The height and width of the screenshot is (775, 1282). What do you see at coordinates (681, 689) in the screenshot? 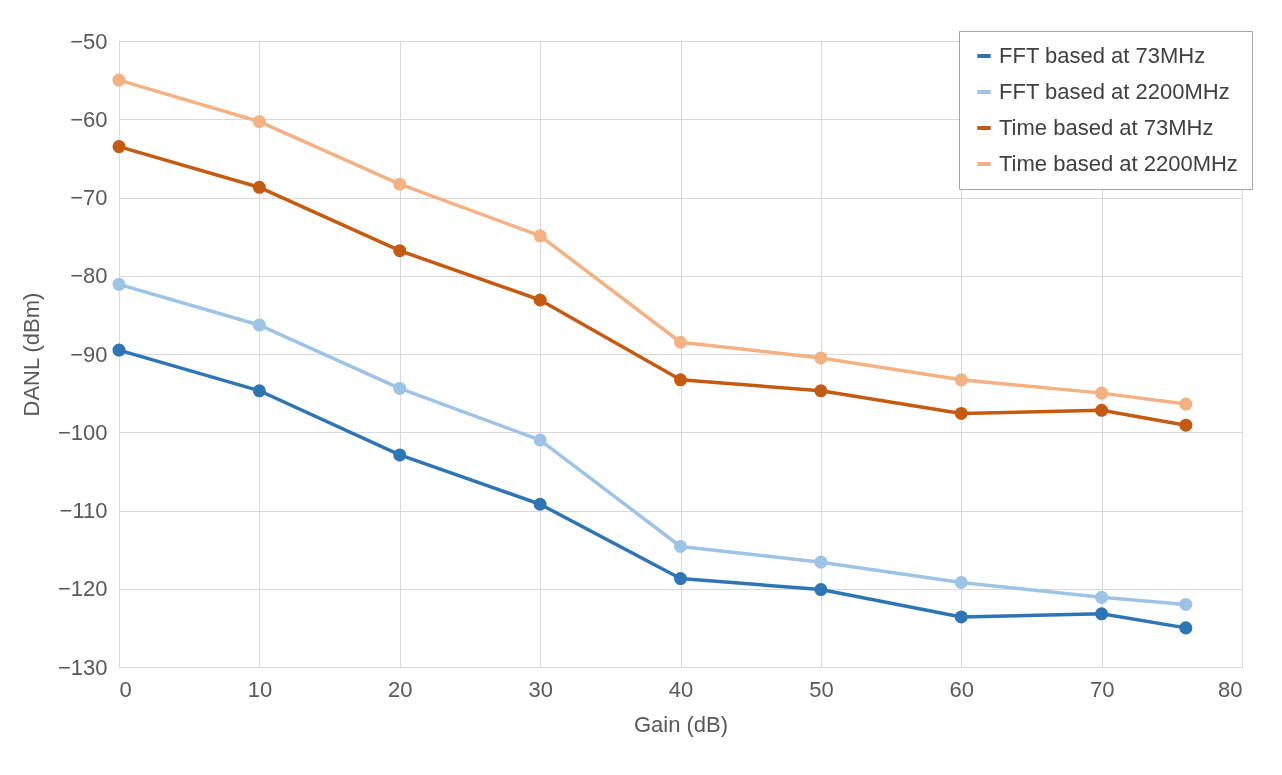
I see `x-tick-label: 40` at bounding box center [681, 689].